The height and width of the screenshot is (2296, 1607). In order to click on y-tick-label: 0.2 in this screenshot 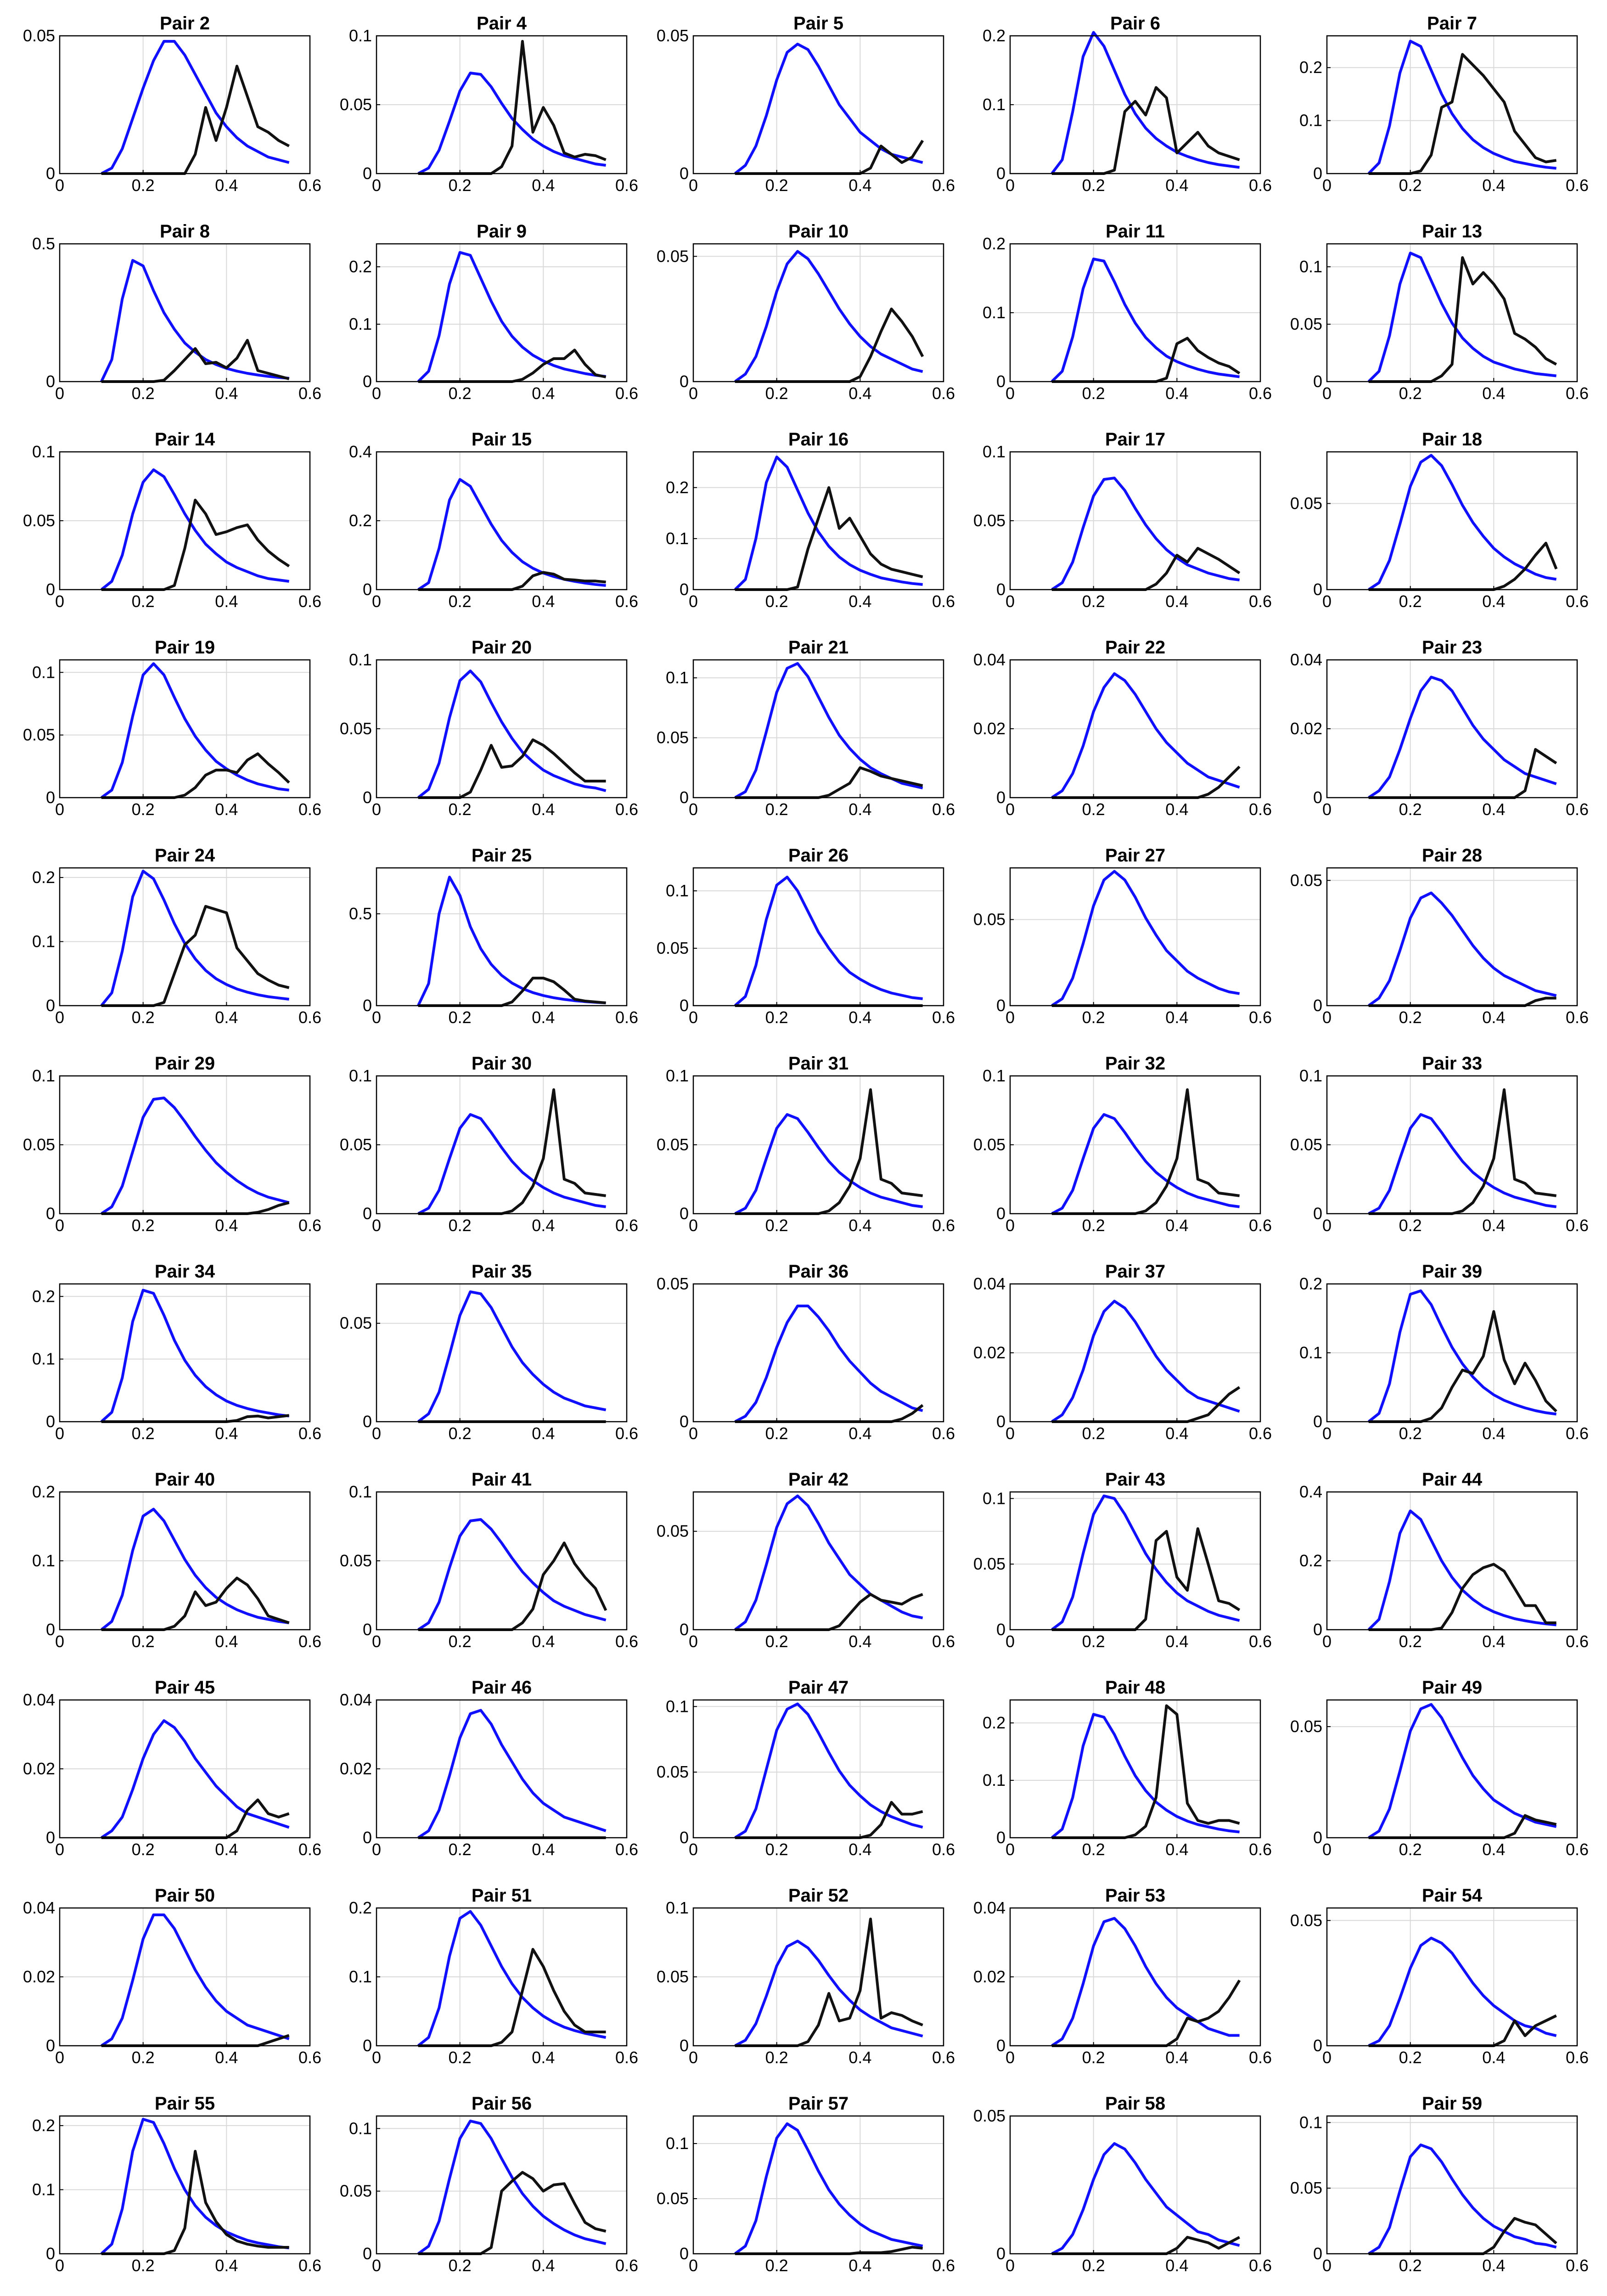, I will do `click(360, 266)`.